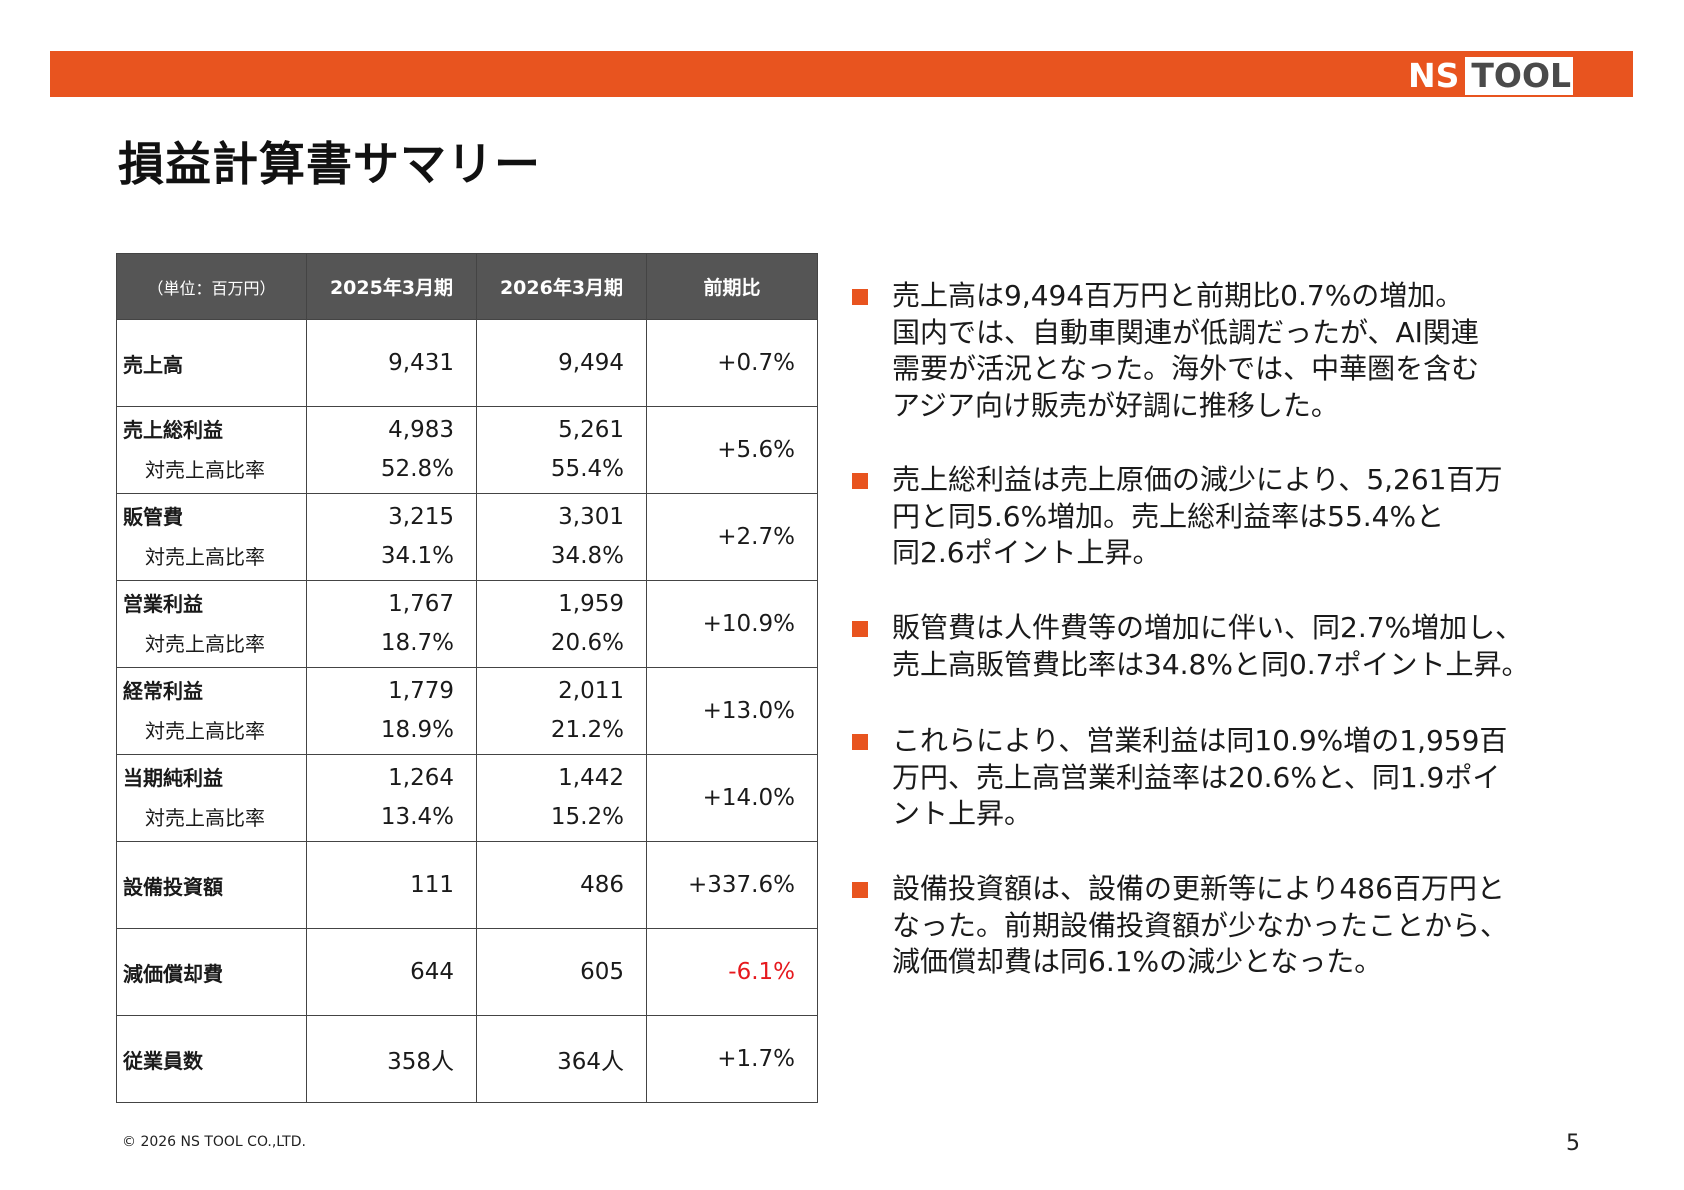 The height and width of the screenshot is (1190, 1684). I want to click on row-label: 売上高, so click(153, 364).